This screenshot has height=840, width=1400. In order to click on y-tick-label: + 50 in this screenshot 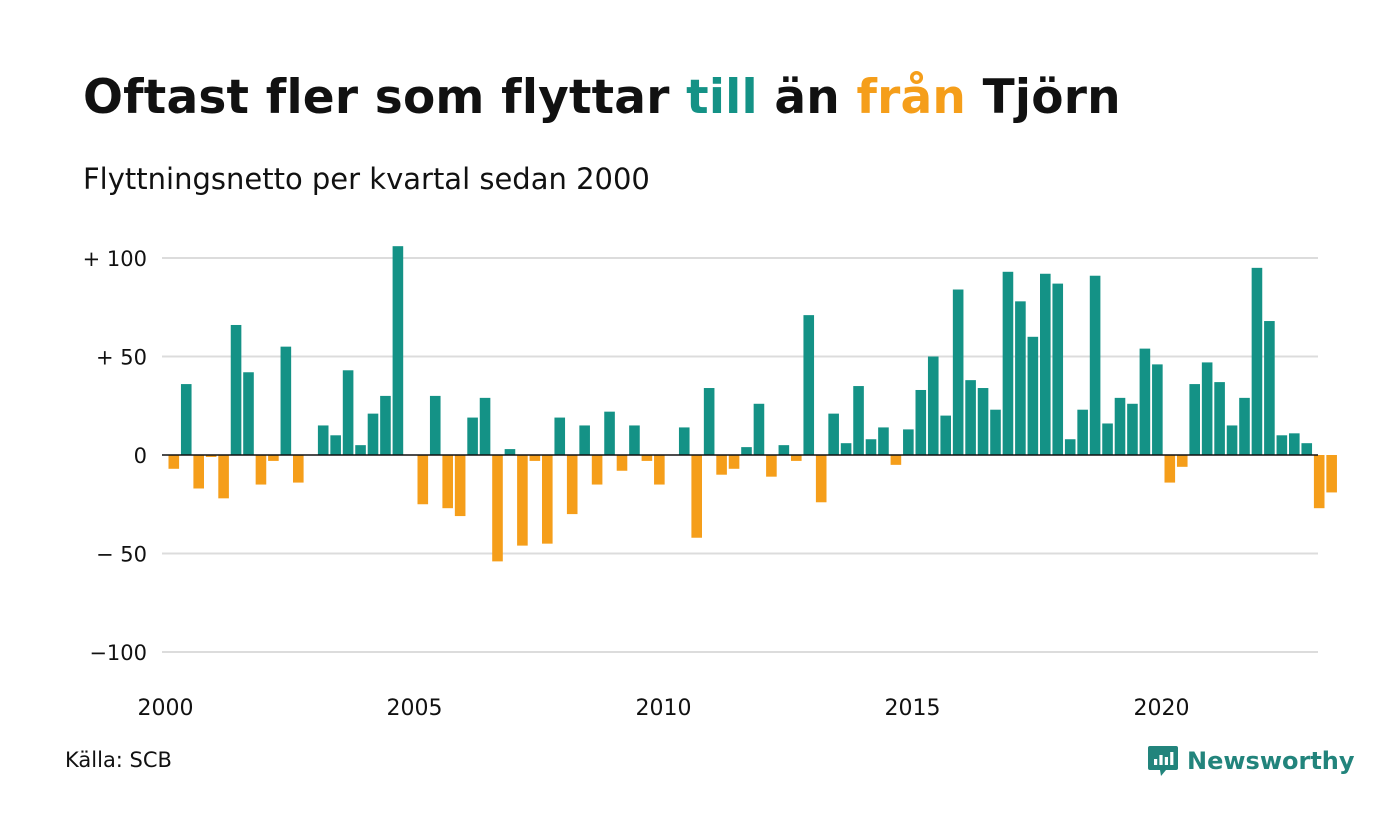, I will do `click(121, 358)`.